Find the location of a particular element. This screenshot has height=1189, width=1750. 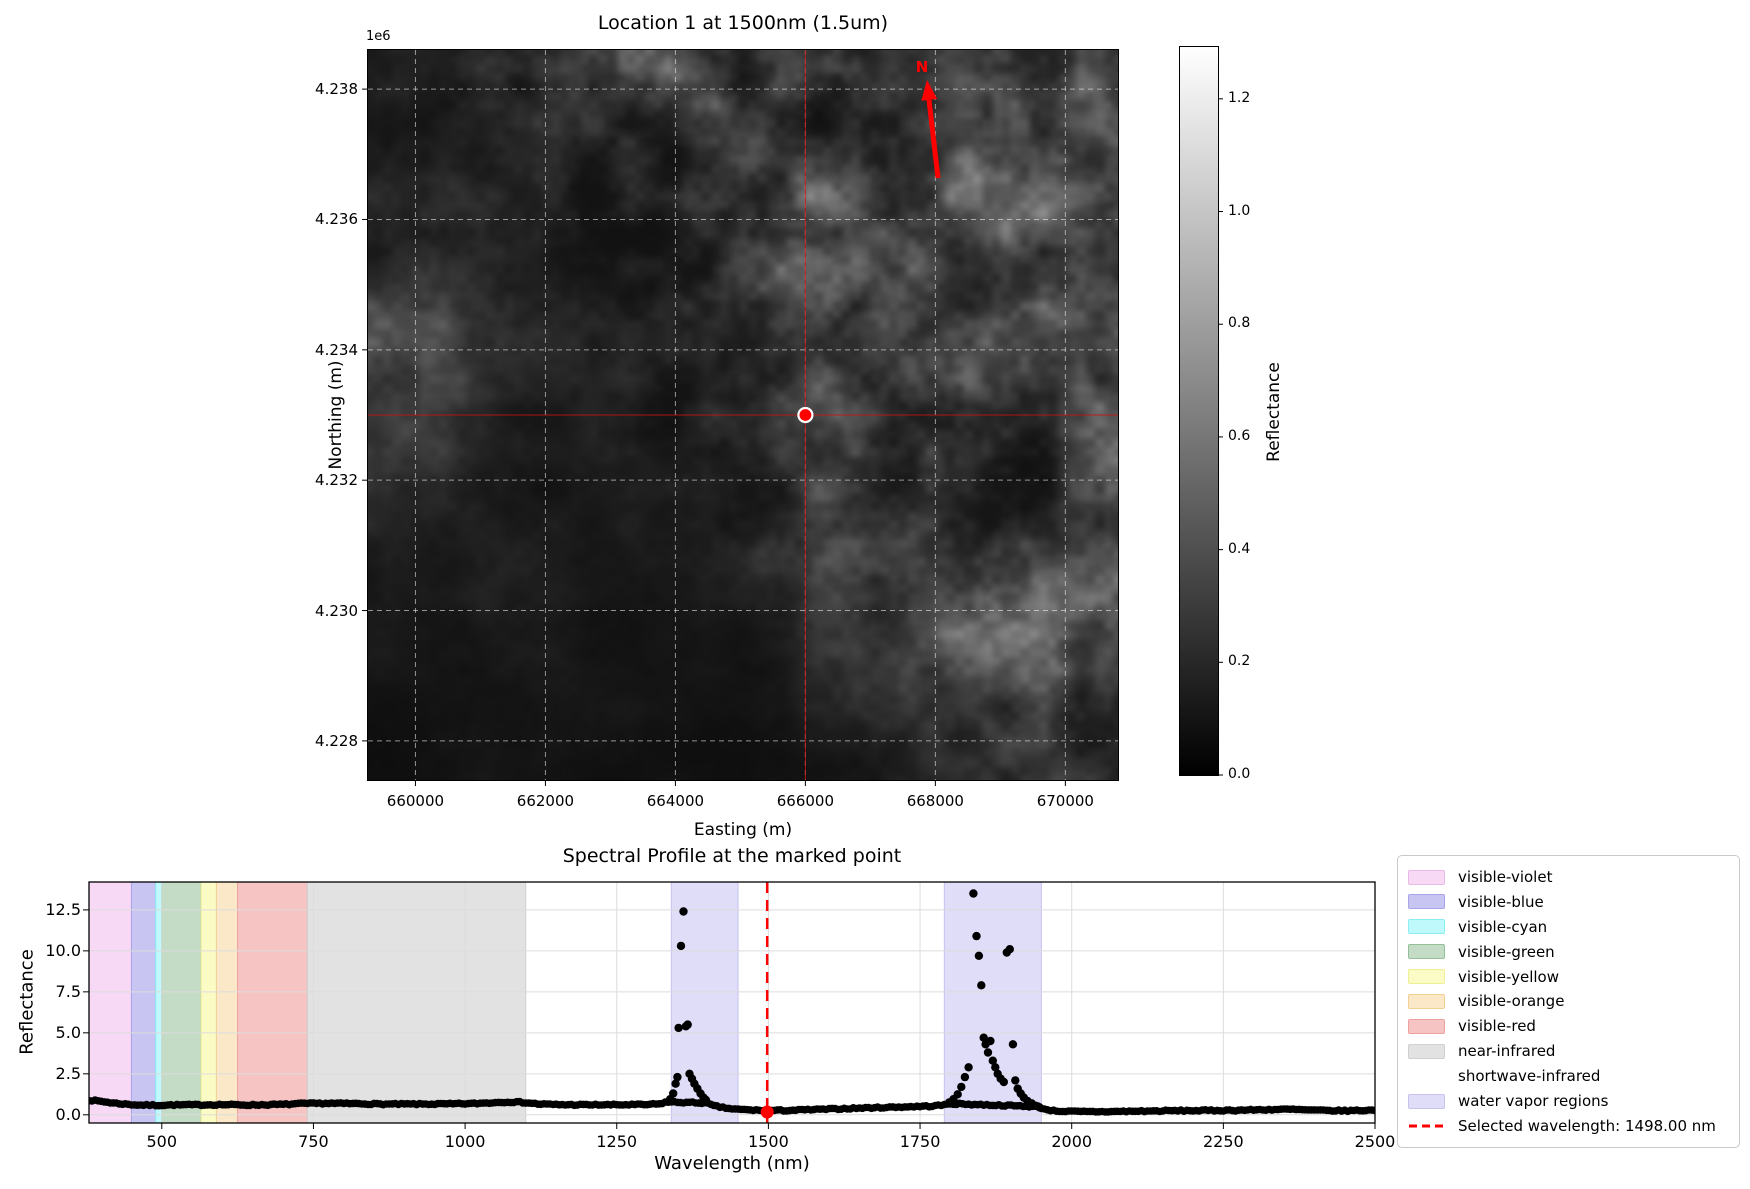

legend-row: near-infrared is located at coordinates (1568, 1051).